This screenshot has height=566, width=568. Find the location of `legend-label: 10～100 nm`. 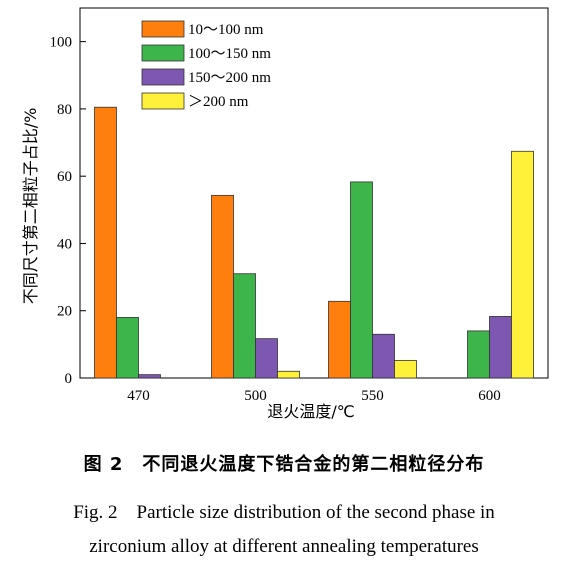

legend-label: 10～100 nm is located at coordinates (226, 30).